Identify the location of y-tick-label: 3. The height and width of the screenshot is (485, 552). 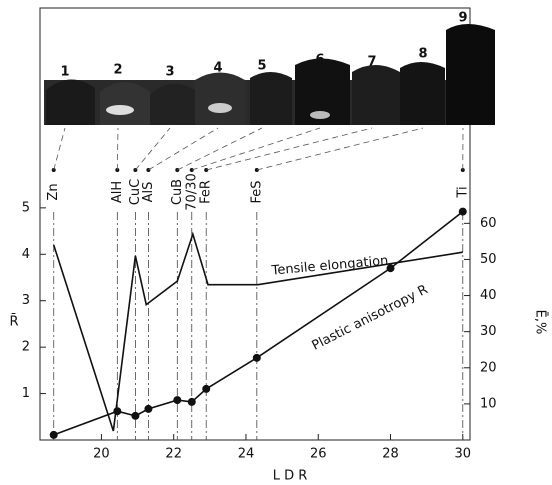
(26, 300).